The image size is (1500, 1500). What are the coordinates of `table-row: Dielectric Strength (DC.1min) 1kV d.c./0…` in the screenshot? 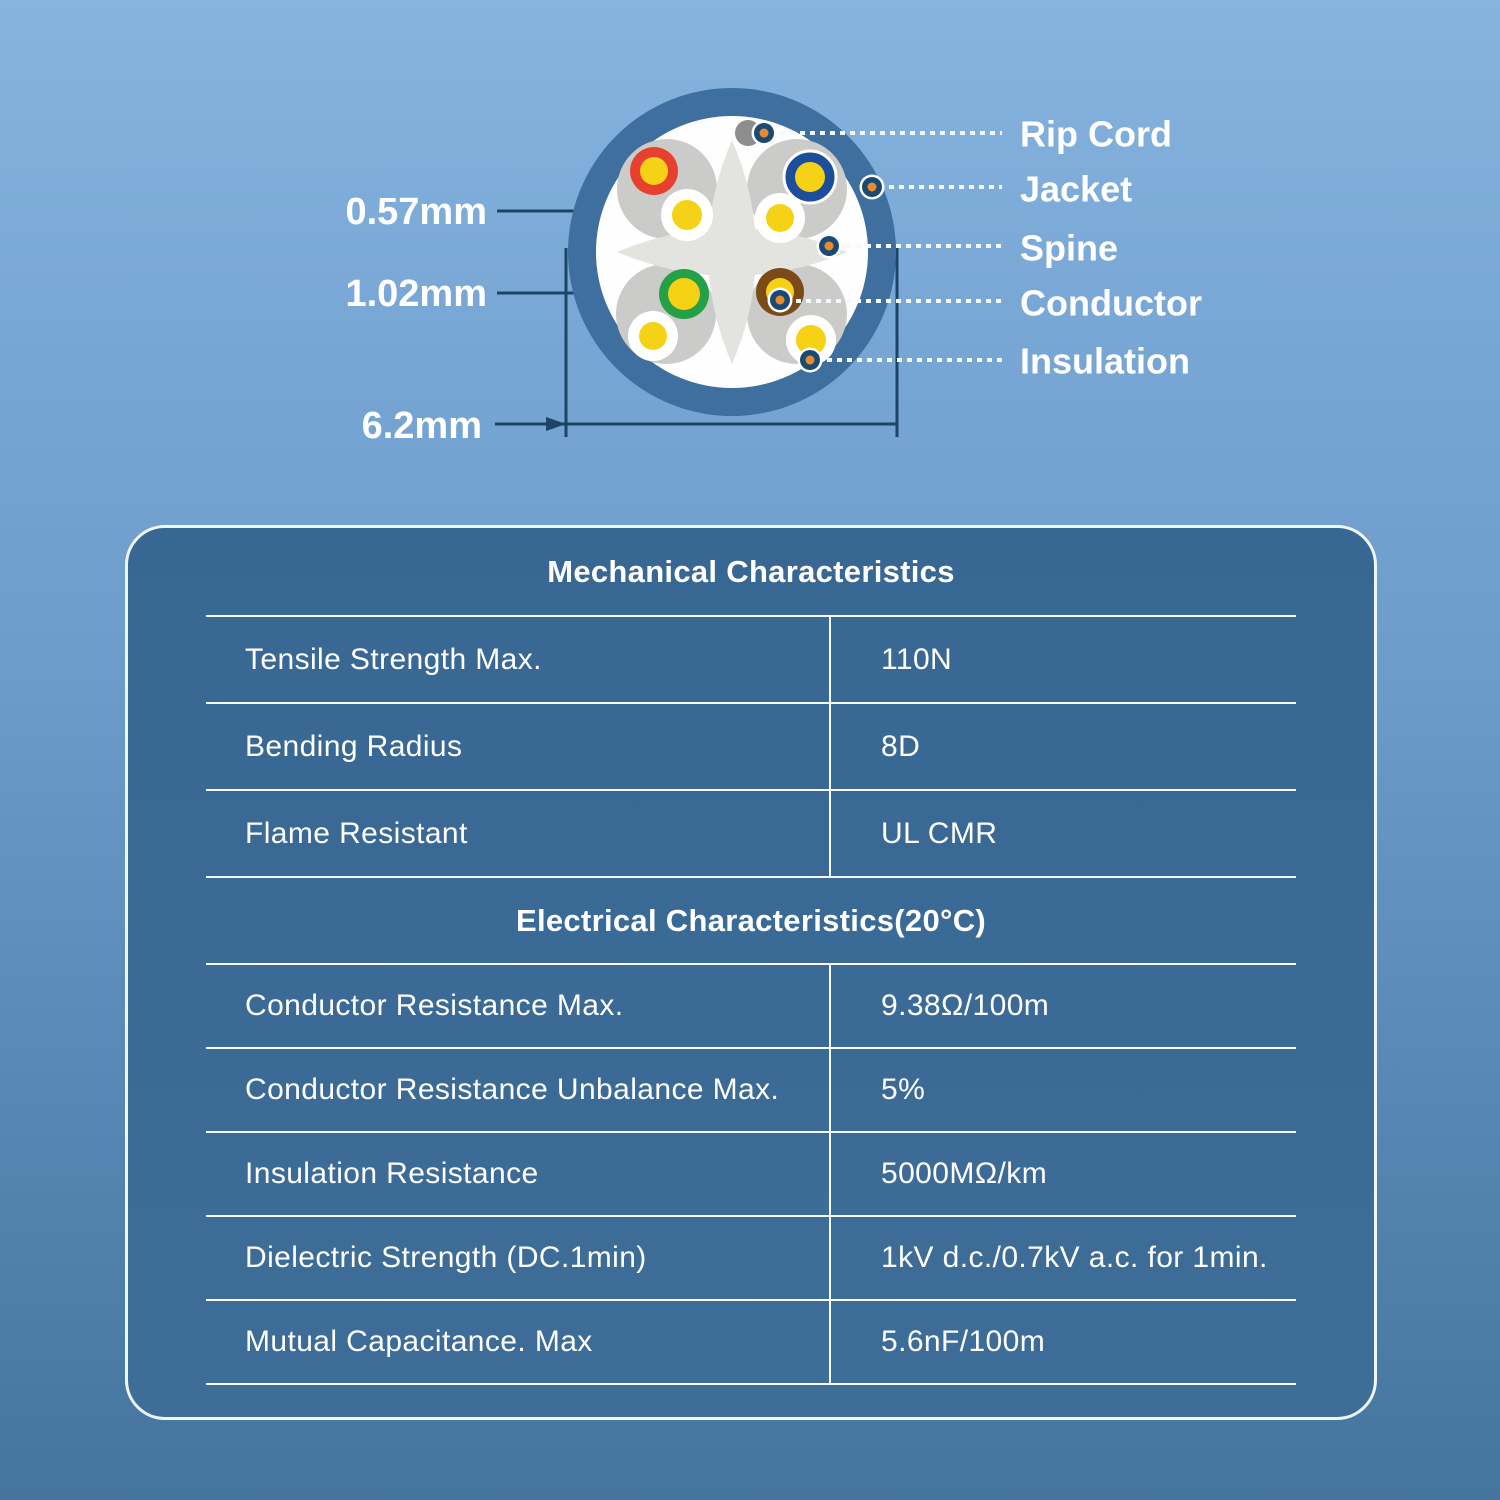 It's located at (751, 1258).